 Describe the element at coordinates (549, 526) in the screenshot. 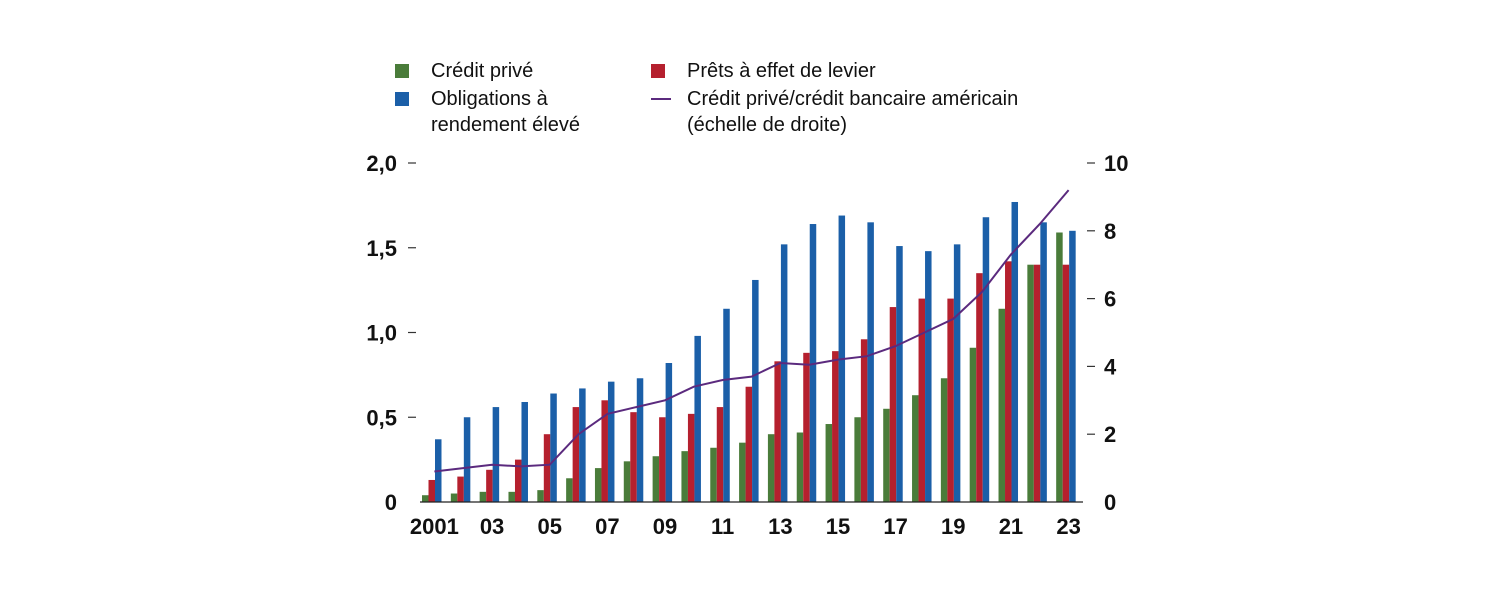

I see `x-axis-tick-label: 05` at that location.